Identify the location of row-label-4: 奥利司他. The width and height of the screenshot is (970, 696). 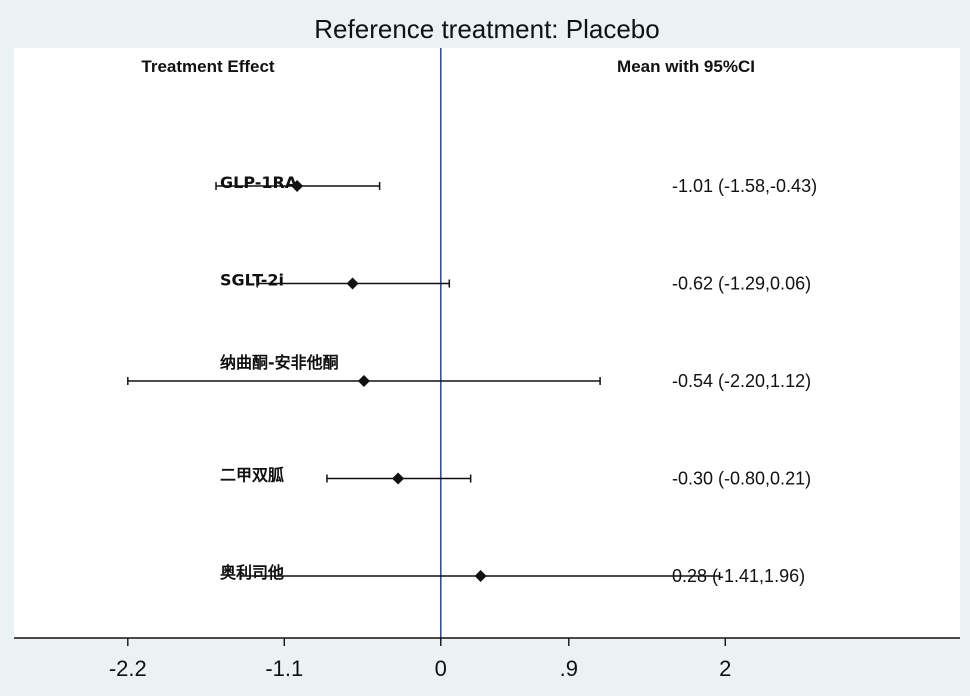
(252, 572).